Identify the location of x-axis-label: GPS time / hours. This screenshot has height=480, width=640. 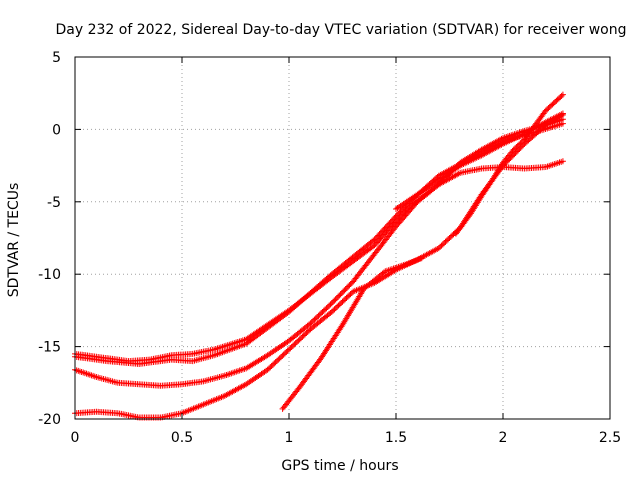
(339, 466).